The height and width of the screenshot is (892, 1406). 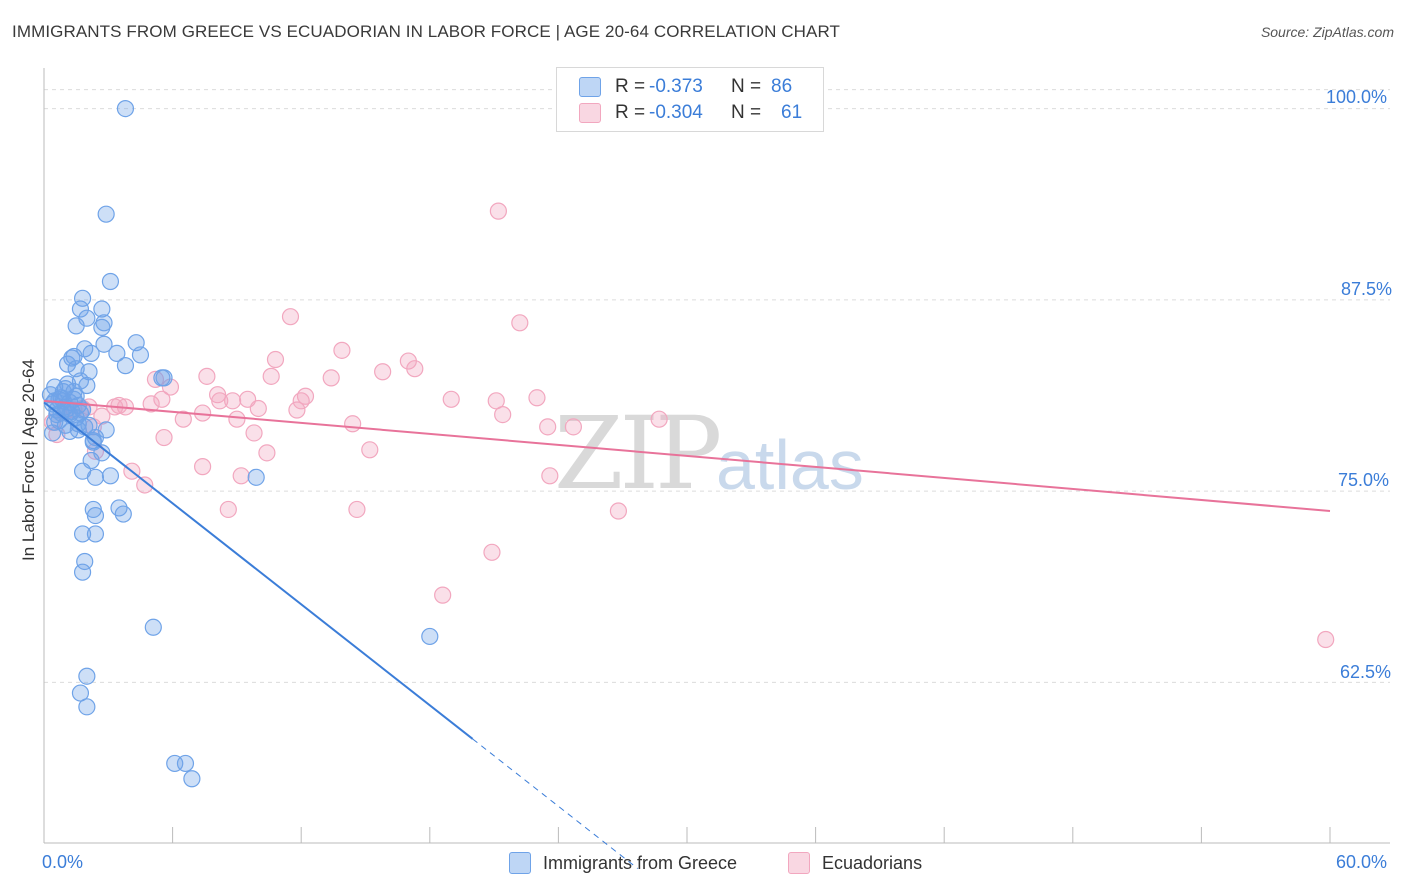 I want to click on y-axis-title: In Labor Force | Age 20-64, so click(x=28, y=460).